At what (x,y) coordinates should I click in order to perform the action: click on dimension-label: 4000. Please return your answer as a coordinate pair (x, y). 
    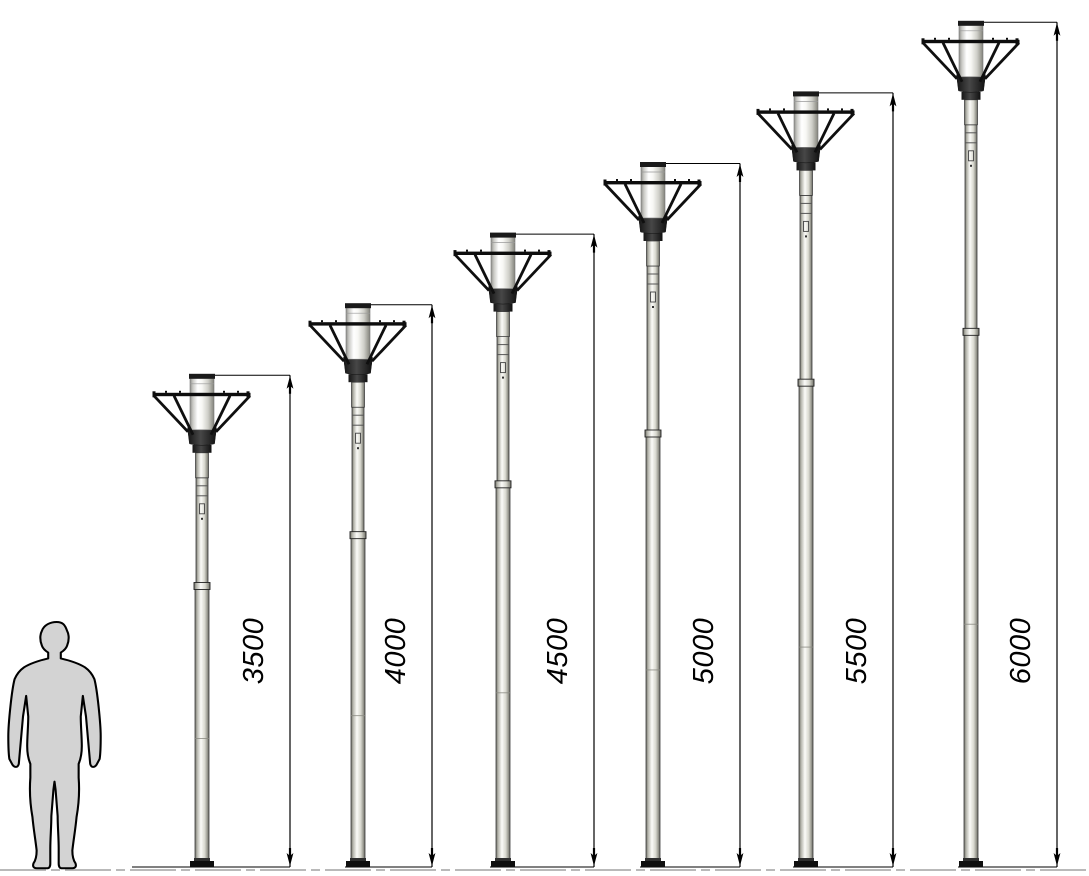
    Looking at the image, I should click on (396, 651).